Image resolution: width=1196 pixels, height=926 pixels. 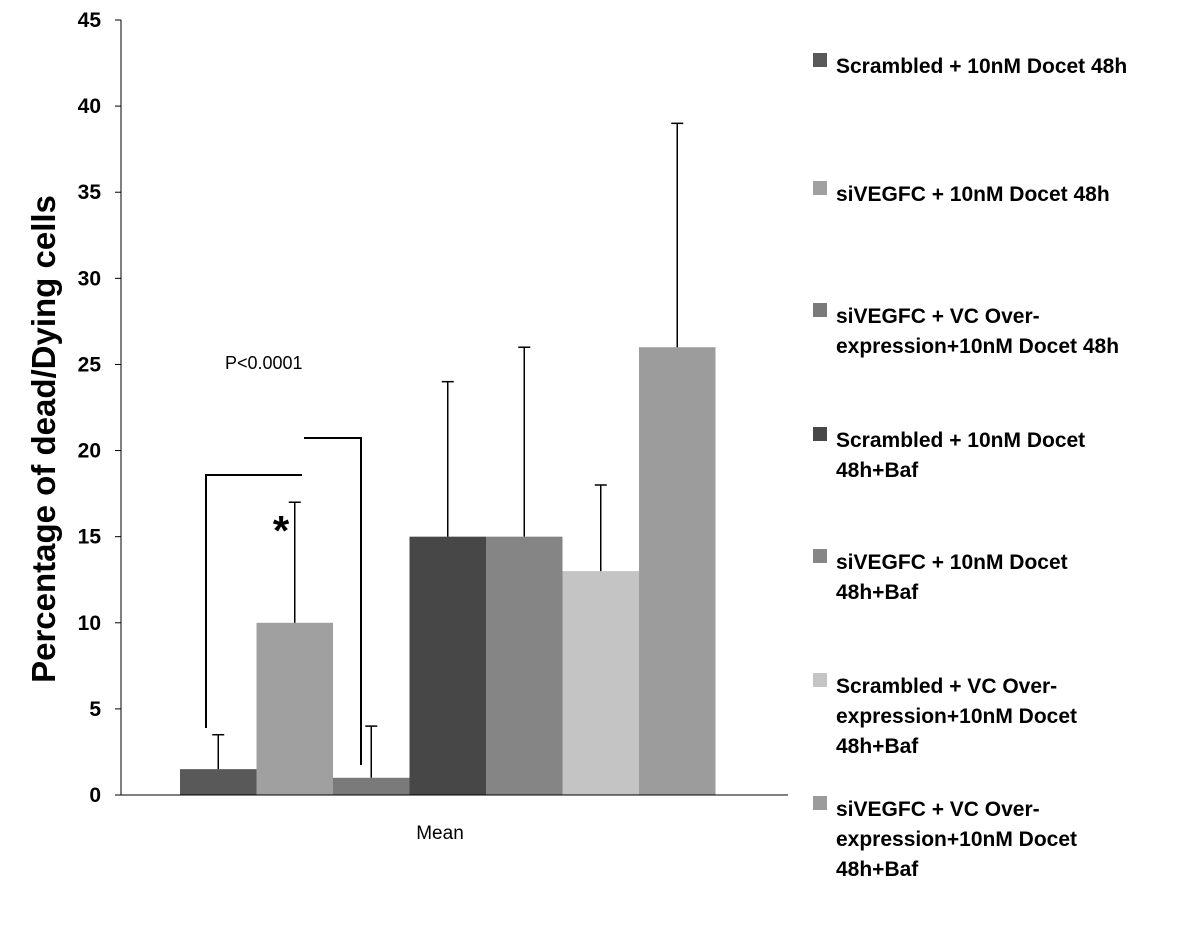 What do you see at coordinates (89, 623) in the screenshot?
I see `y-tick-label: 10` at bounding box center [89, 623].